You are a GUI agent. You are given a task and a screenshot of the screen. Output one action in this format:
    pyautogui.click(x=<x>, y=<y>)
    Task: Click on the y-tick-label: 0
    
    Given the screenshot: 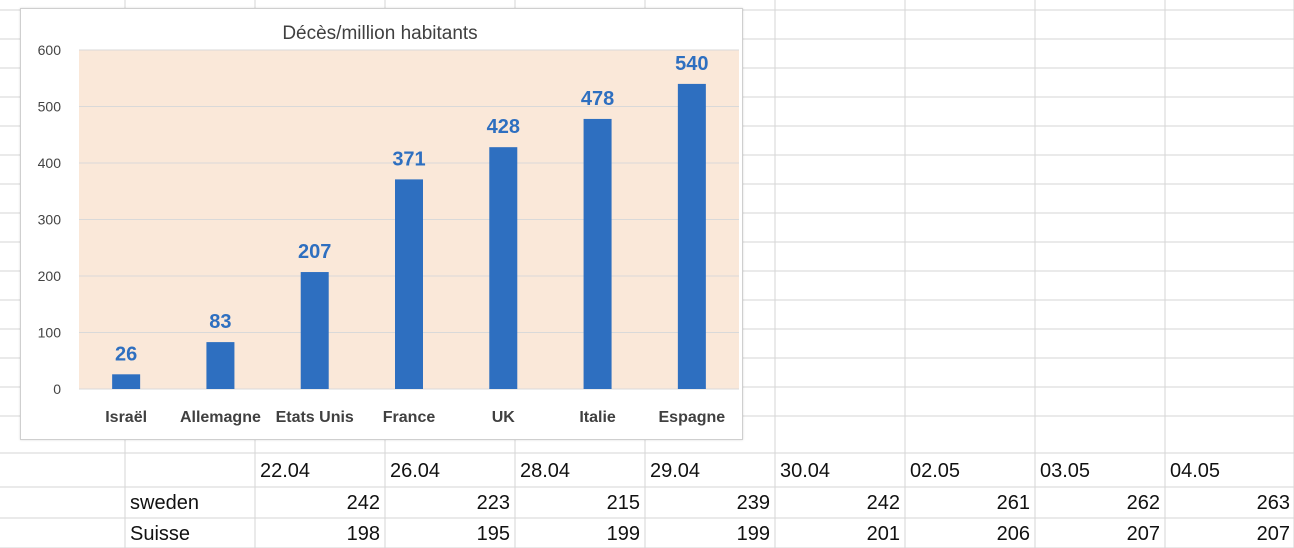 What is the action you would take?
    pyautogui.click(x=57, y=389)
    